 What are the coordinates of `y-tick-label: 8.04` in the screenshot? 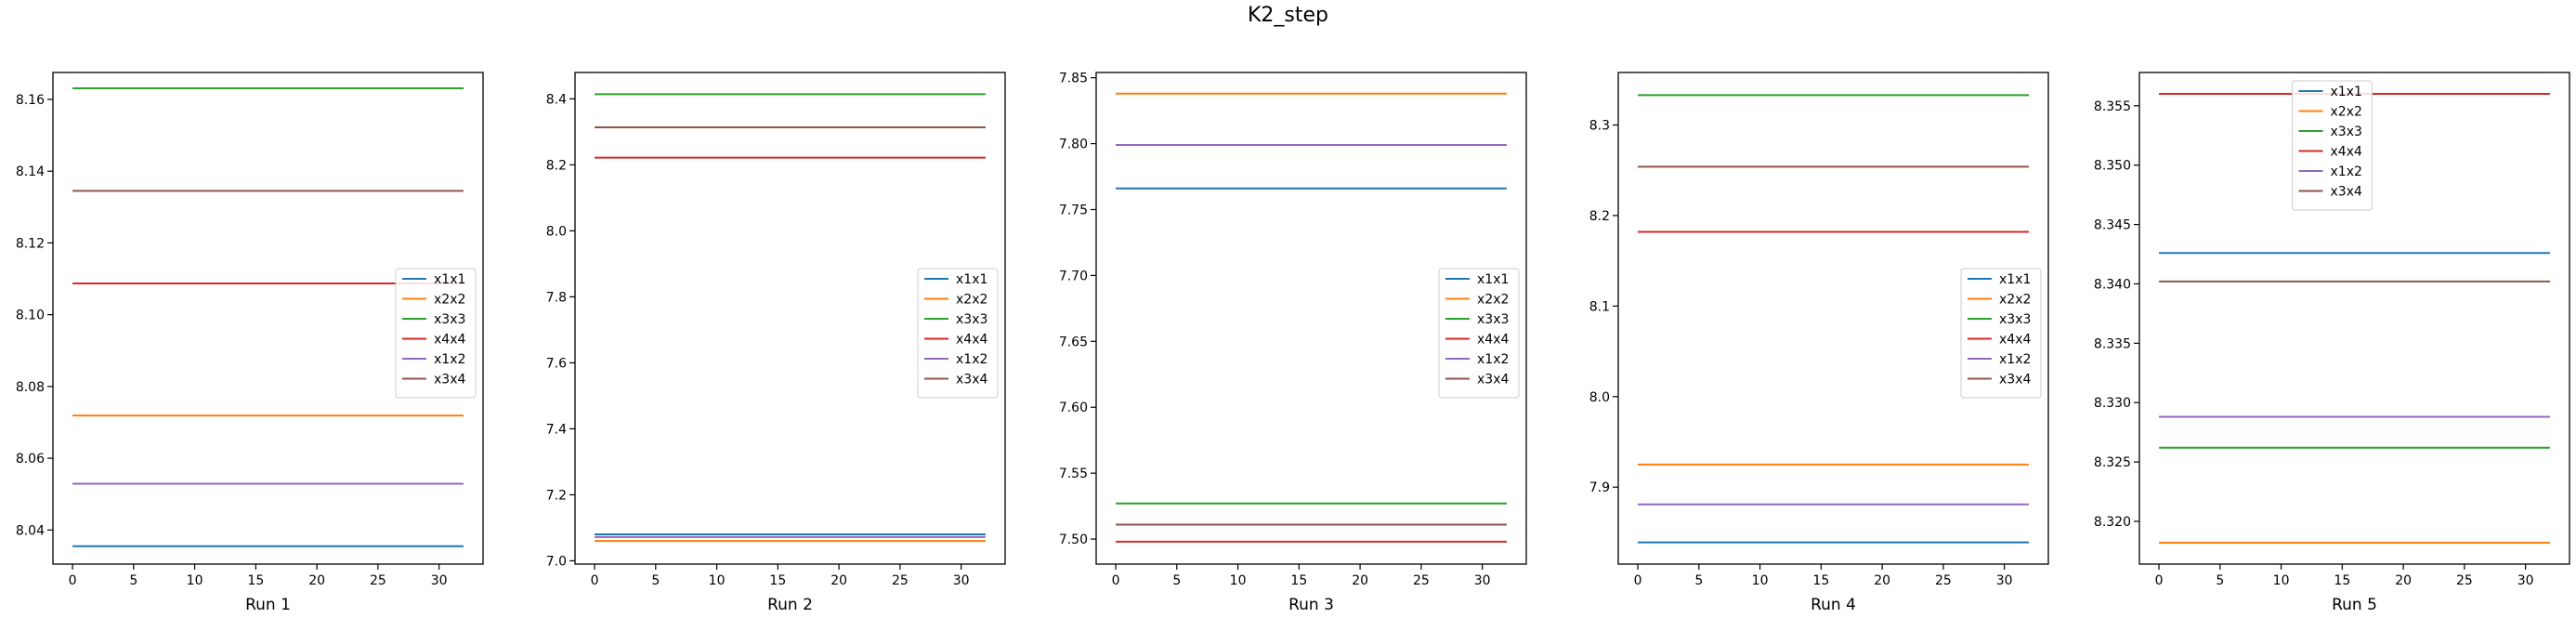 It's located at (31, 530).